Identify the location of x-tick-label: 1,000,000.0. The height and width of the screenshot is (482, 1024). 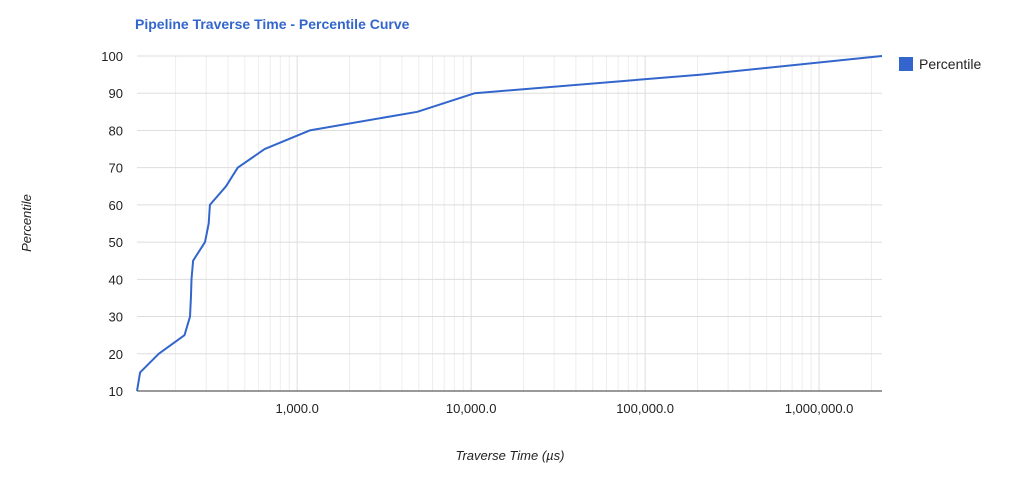
(819, 408).